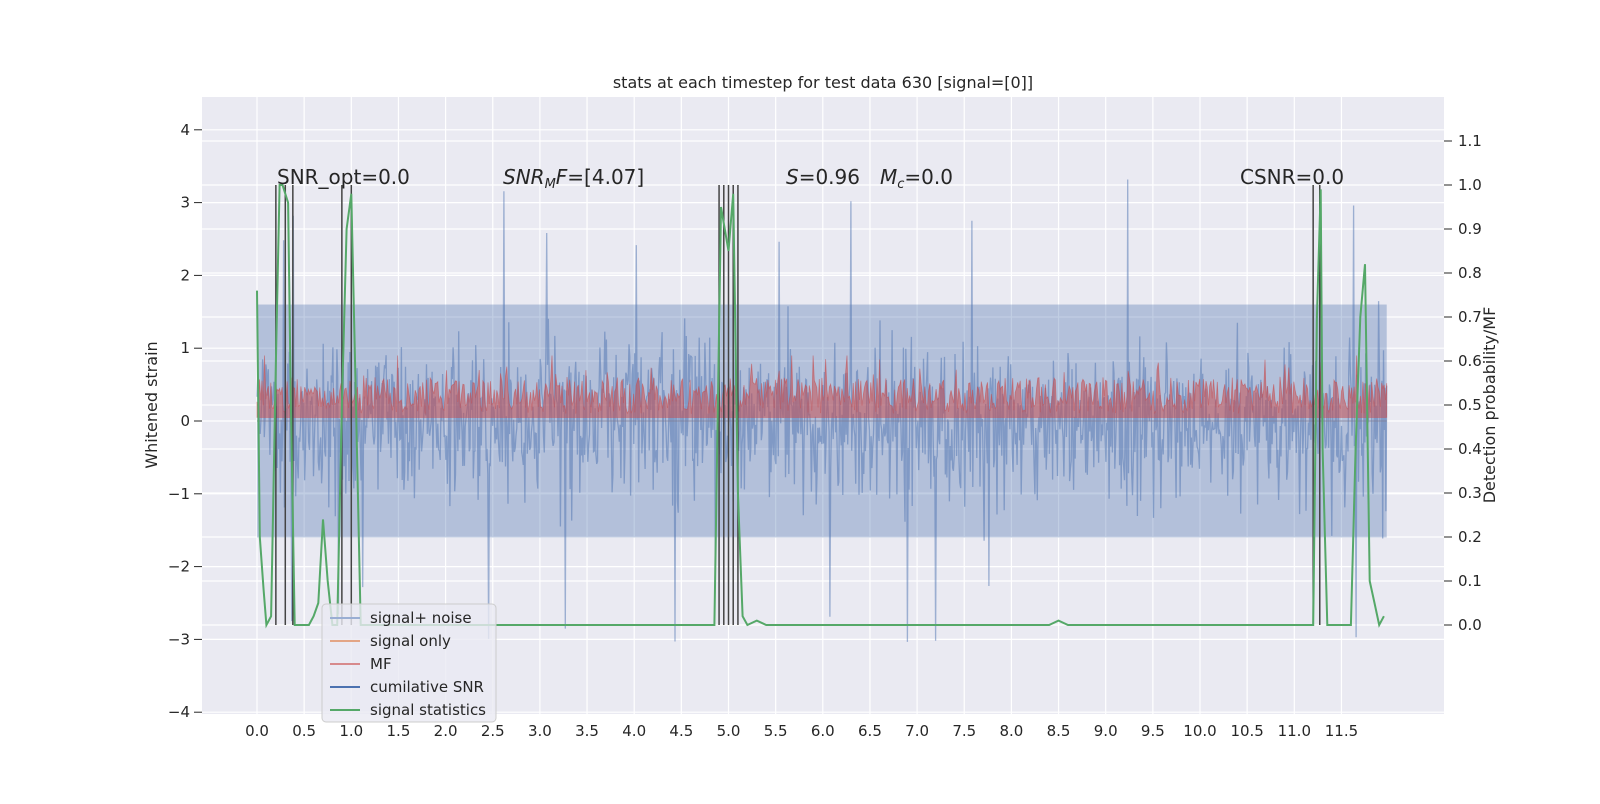 The width and height of the screenshot is (1600, 804). What do you see at coordinates (1489, 405) in the screenshot?
I see `y2-axis-label: Detection probability/MF` at bounding box center [1489, 405].